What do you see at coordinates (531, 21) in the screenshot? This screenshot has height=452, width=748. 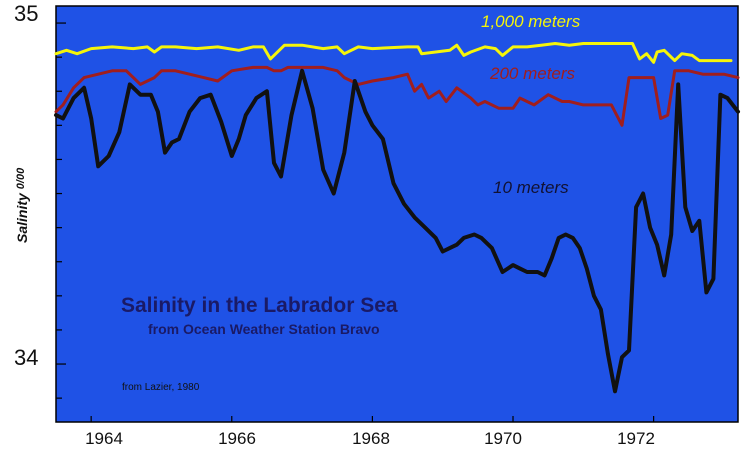 I see `series-label-1000m: 1,000 meters` at bounding box center [531, 21].